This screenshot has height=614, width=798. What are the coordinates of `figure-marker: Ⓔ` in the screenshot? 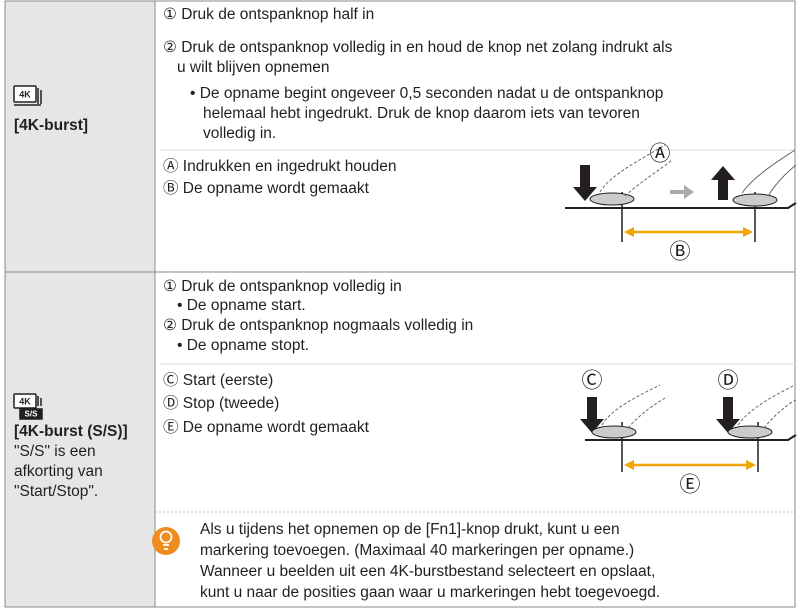 It's located at (690, 485).